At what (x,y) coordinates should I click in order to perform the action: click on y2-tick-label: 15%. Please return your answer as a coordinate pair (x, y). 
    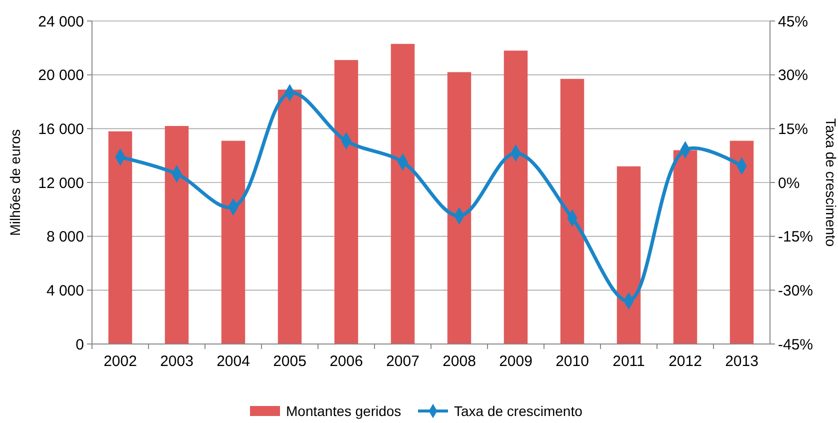
    Looking at the image, I should click on (793, 129).